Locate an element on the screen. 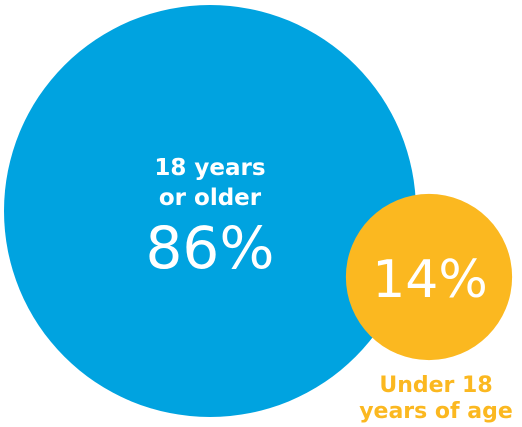 The width and height of the screenshot is (522, 427). bubble-minors-circle is located at coordinates (429, 277).